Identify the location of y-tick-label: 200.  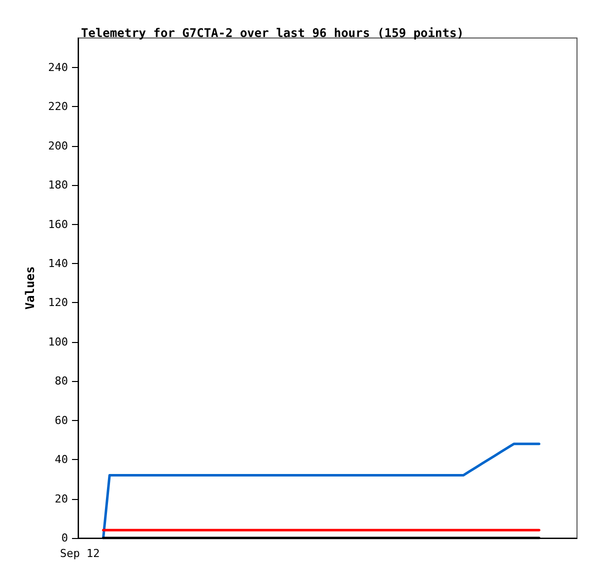
(58, 145).